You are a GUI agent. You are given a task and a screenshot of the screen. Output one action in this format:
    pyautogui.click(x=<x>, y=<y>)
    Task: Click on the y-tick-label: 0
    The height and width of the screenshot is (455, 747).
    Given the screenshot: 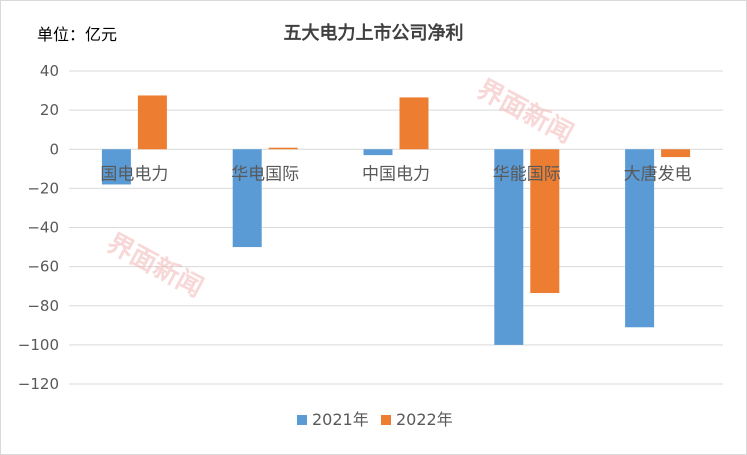 What is the action you would take?
    pyautogui.click(x=54, y=149)
    